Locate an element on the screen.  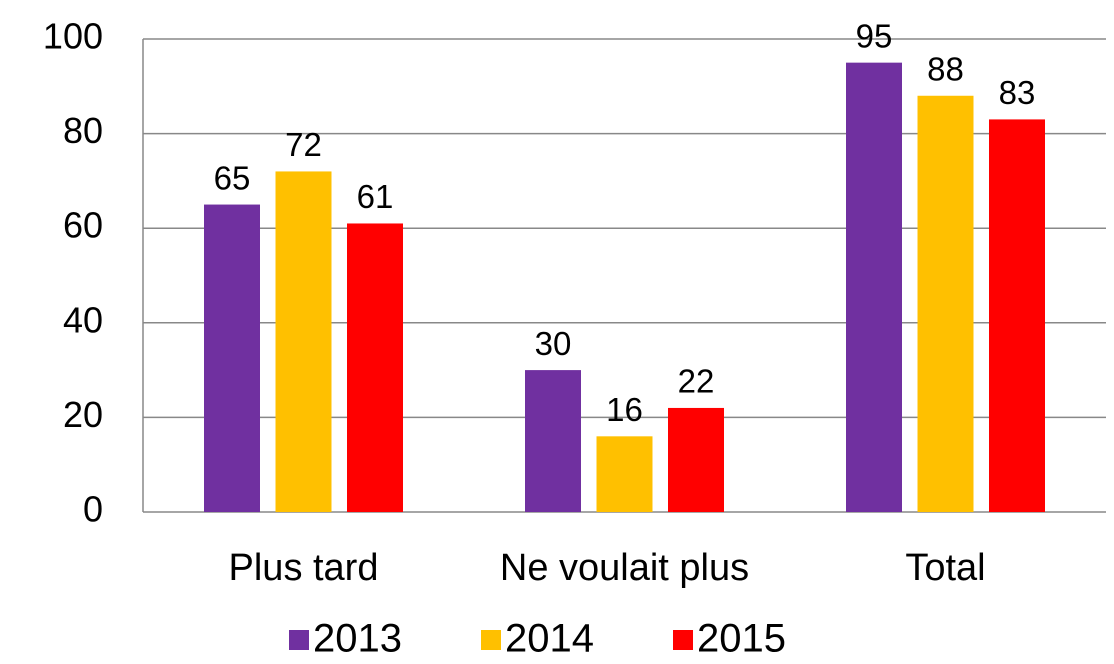
y-tick-label: 0 is located at coordinates (93, 509).